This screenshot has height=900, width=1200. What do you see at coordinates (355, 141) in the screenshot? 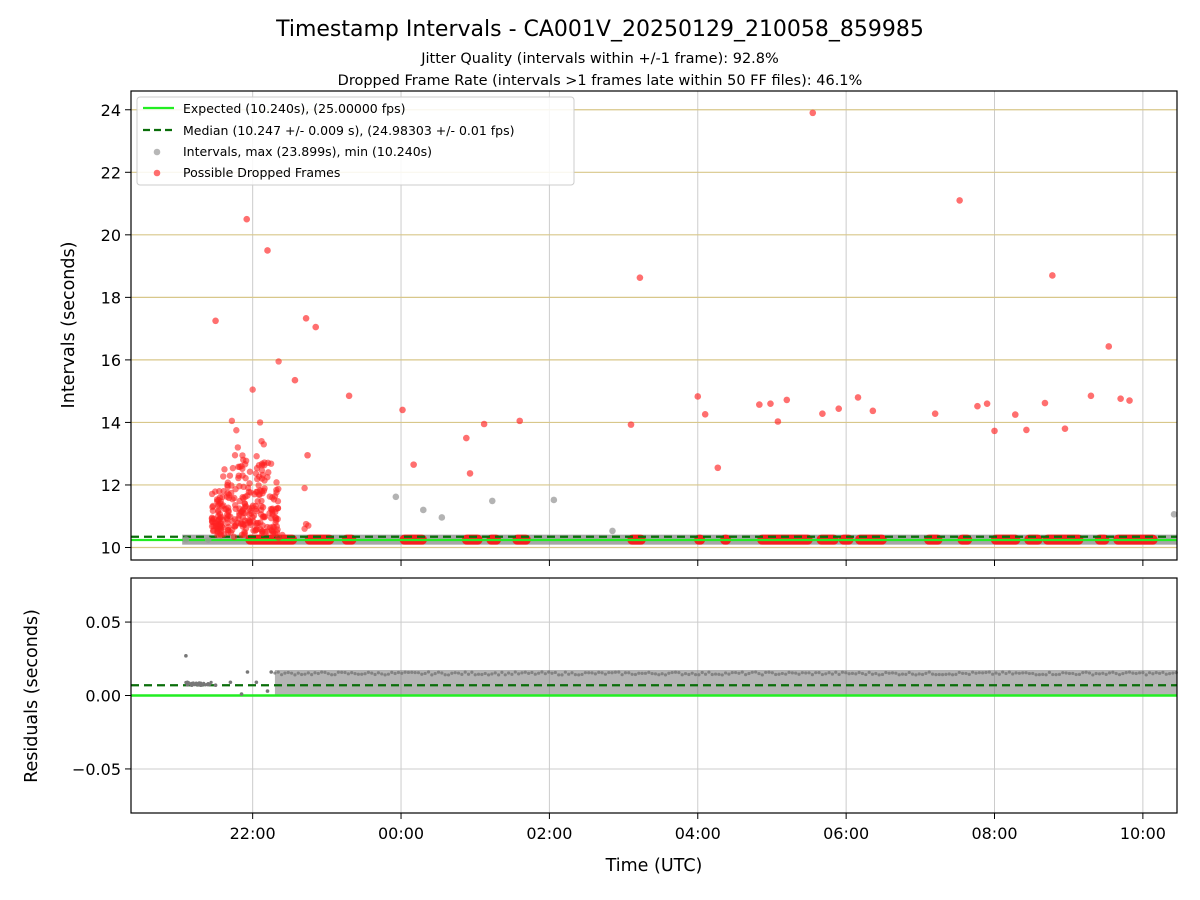
I see `legend-box` at bounding box center [355, 141].